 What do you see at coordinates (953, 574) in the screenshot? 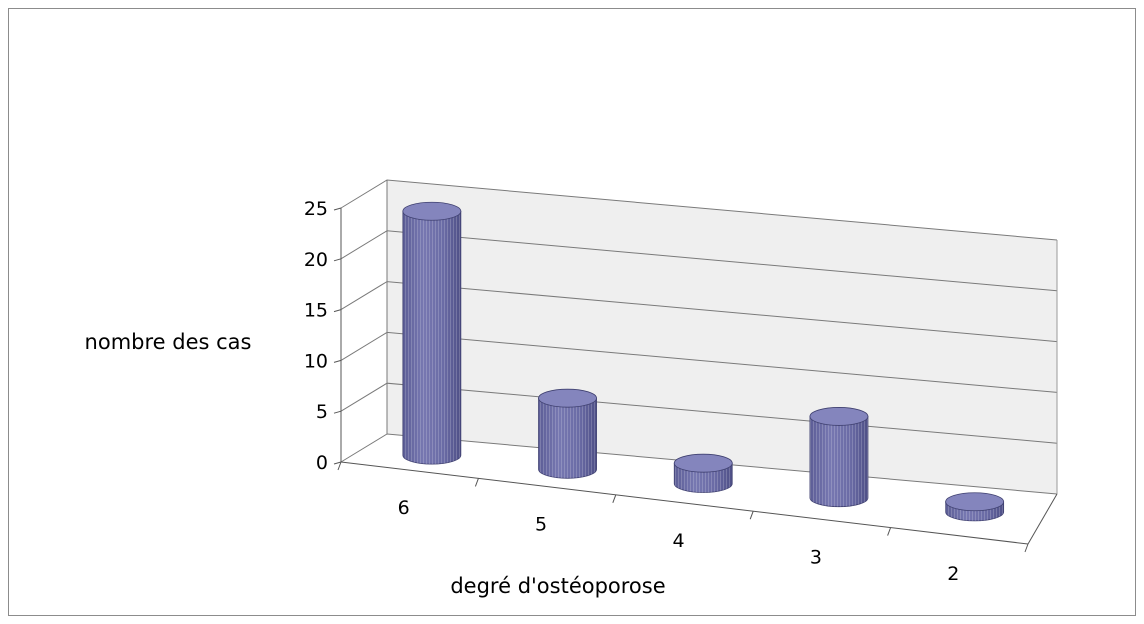
I see `x-tick-label-2: 2` at bounding box center [953, 574].